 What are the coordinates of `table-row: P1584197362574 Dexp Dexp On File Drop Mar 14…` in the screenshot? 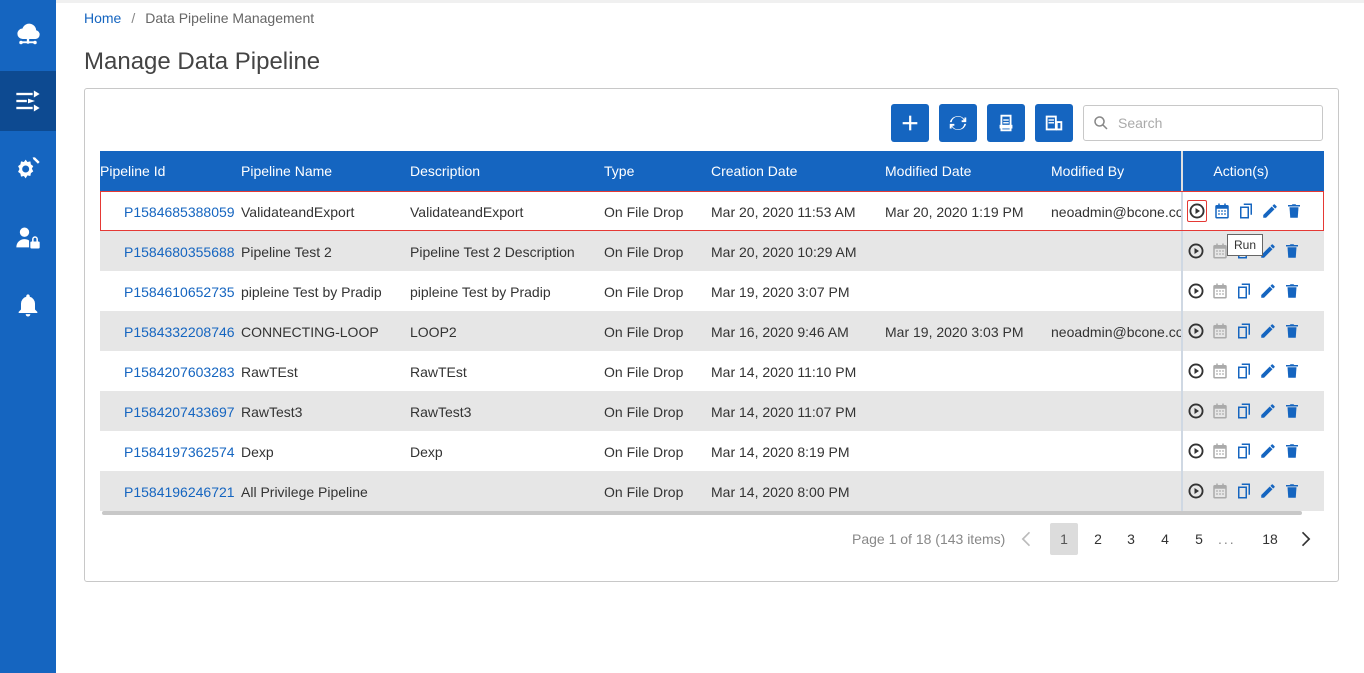 It's located at (712, 451).